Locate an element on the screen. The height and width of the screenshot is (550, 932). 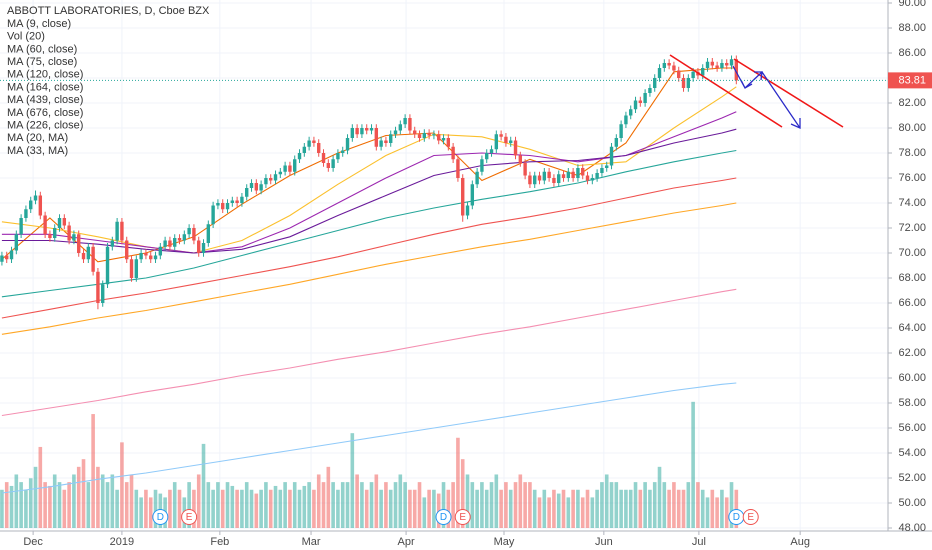
event-label: D is located at coordinates (160, 517).